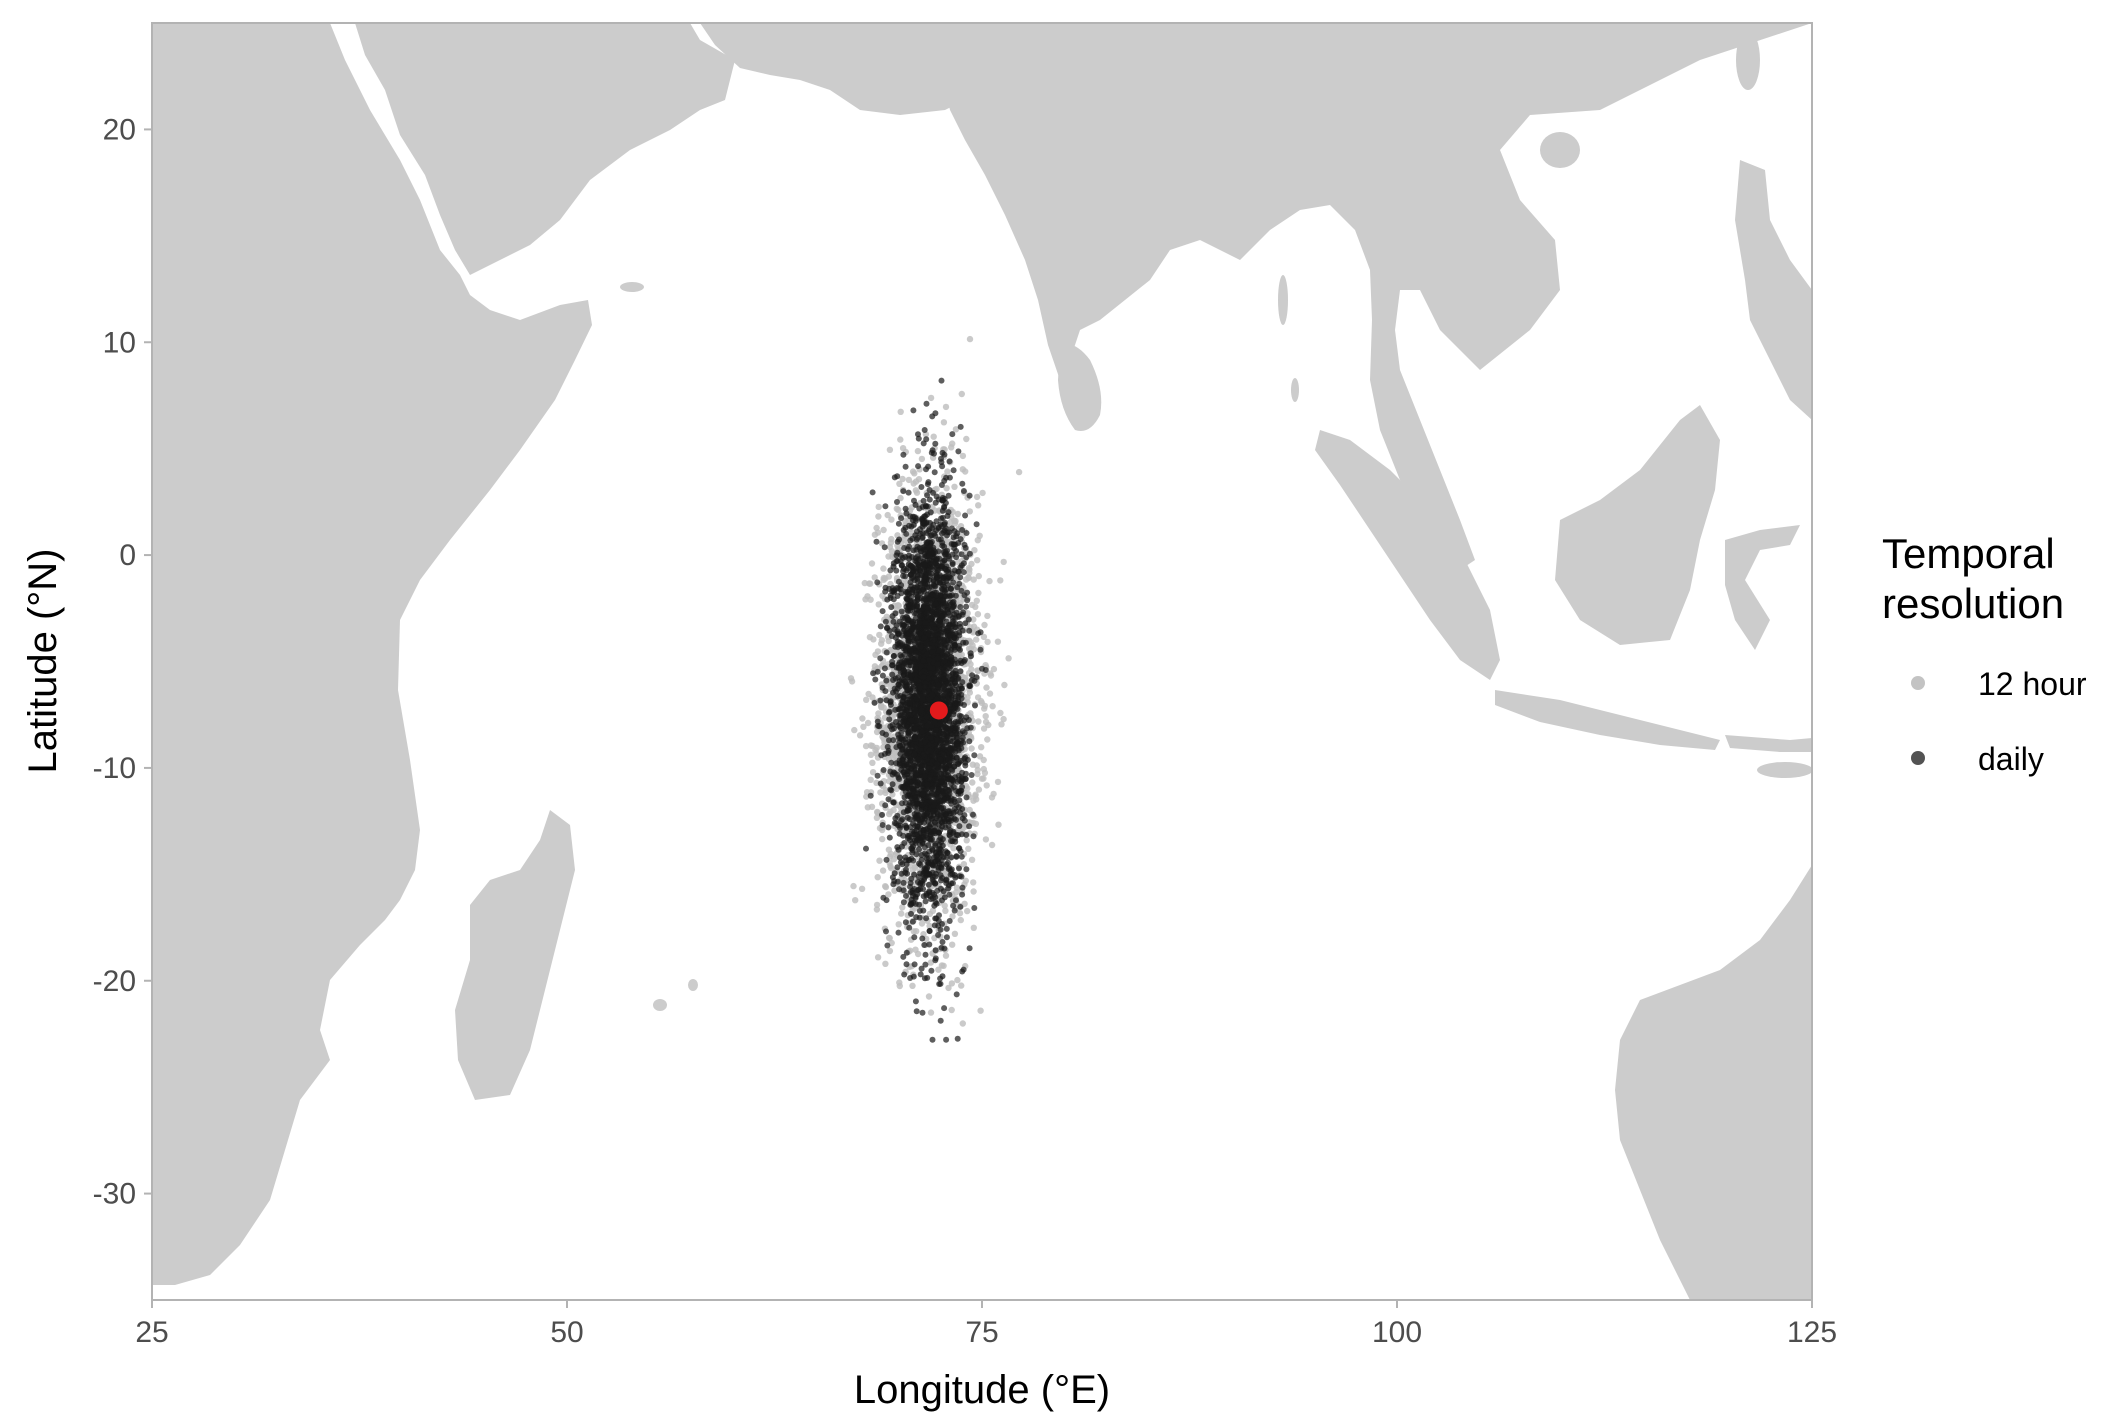 The width and height of the screenshot is (2125, 1417). I want to click on land-nicobar, so click(1295, 390).